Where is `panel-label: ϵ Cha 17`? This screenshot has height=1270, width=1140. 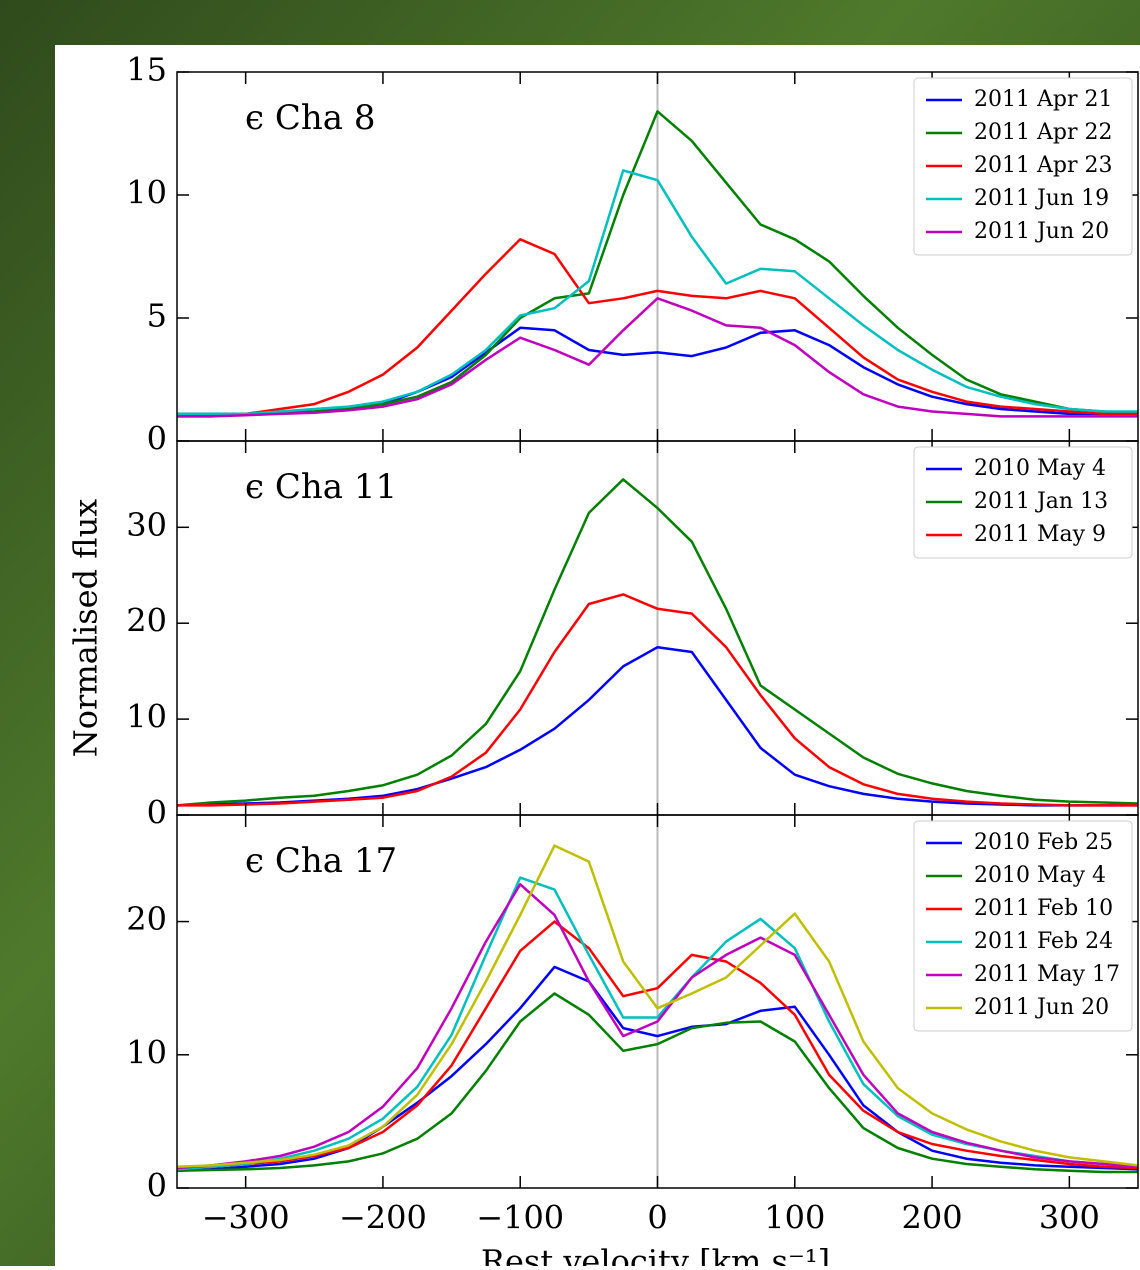
panel-label: ϵ Cha 17 is located at coordinates (321, 861).